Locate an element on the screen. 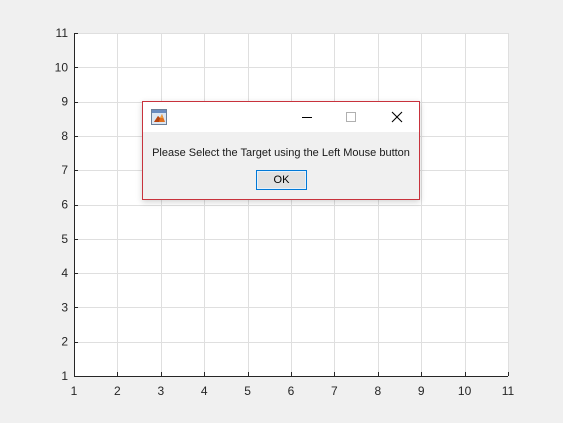 The height and width of the screenshot is (423, 563). x-tick-label: 6 is located at coordinates (291, 391).